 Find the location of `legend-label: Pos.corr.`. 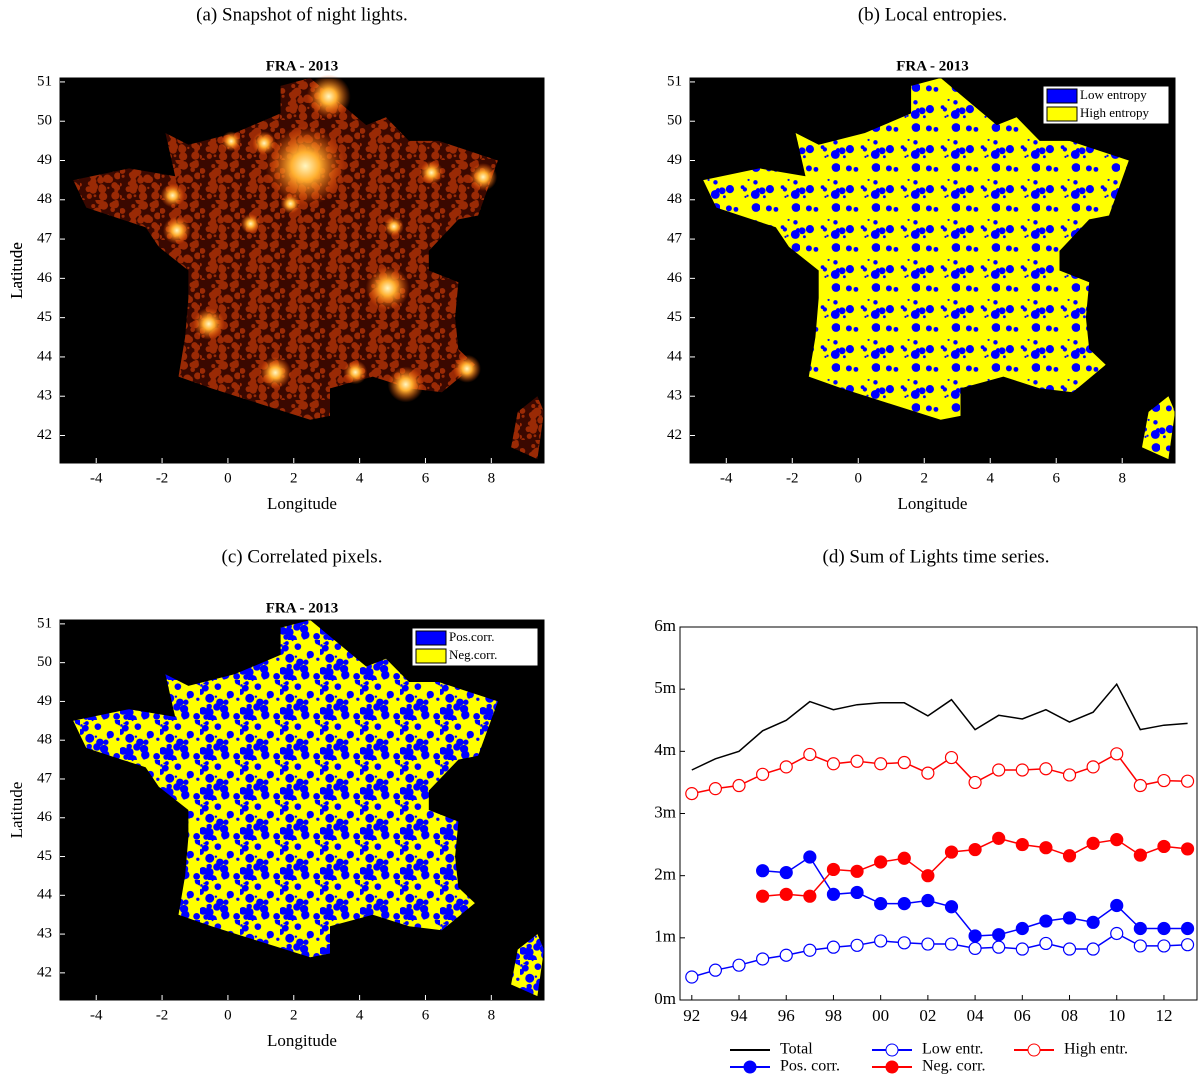

legend-label: Pos.corr. is located at coordinates (472, 636).